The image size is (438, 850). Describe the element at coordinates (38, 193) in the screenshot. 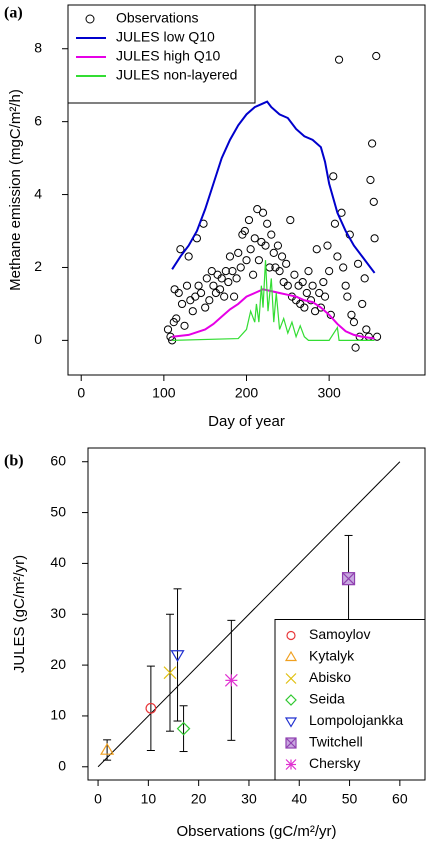

I see `y-tick-label: 4` at that location.